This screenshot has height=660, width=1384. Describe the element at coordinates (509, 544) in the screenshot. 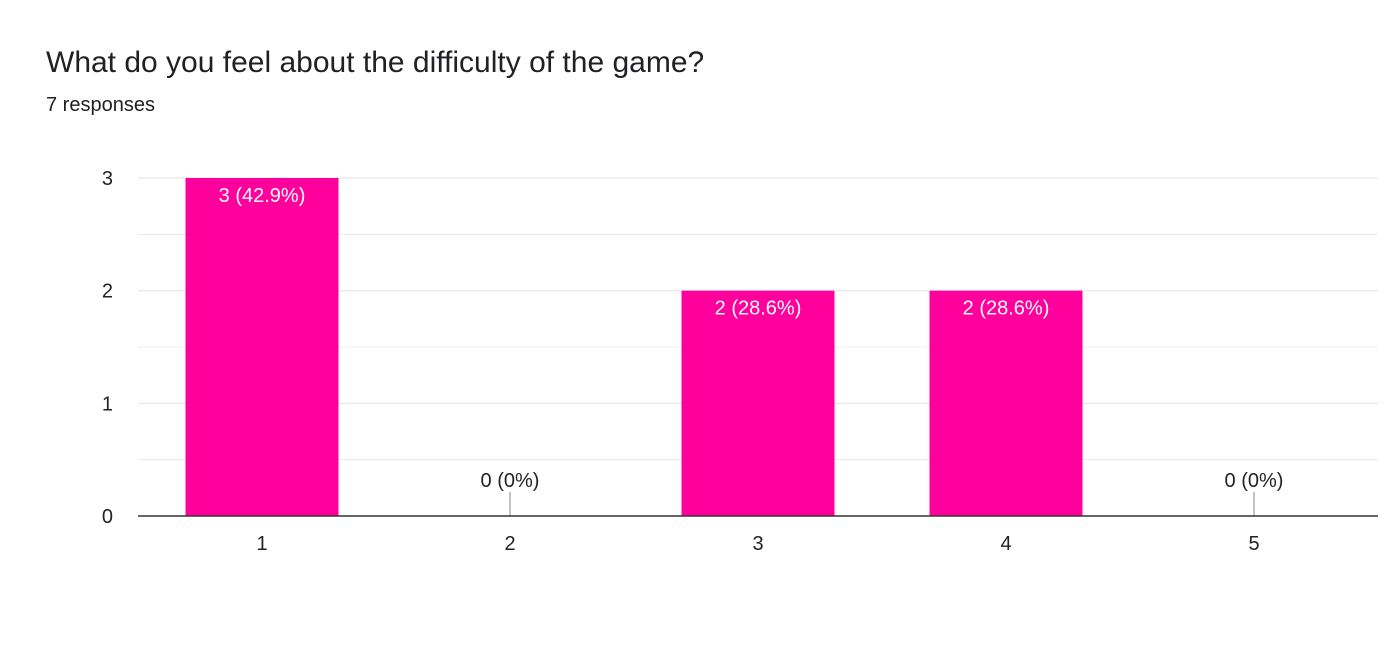

I see `x-tick-label: 2` at that location.